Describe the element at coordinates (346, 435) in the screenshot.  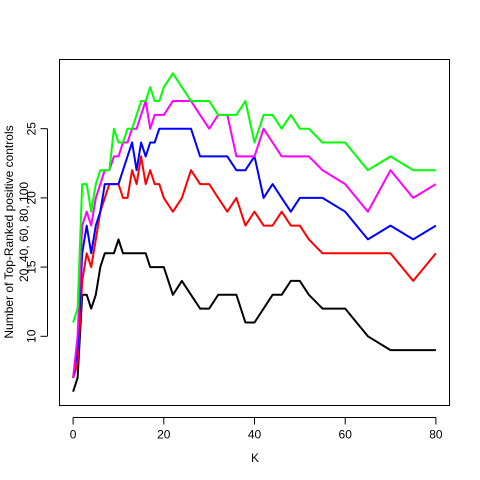
I see `x-tick-label: 60` at that location.